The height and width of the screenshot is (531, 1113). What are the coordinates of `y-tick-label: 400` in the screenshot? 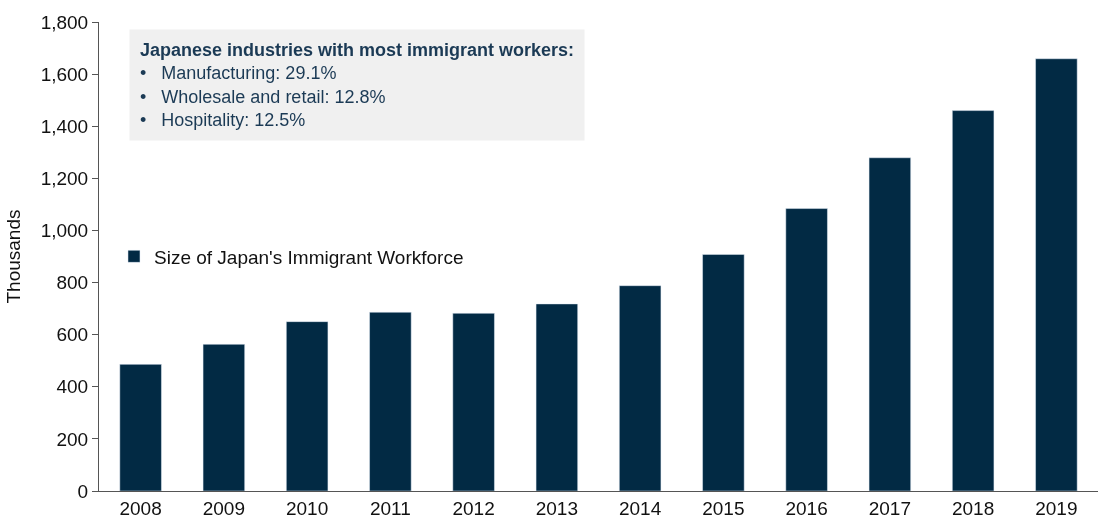 It's located at (72, 387).